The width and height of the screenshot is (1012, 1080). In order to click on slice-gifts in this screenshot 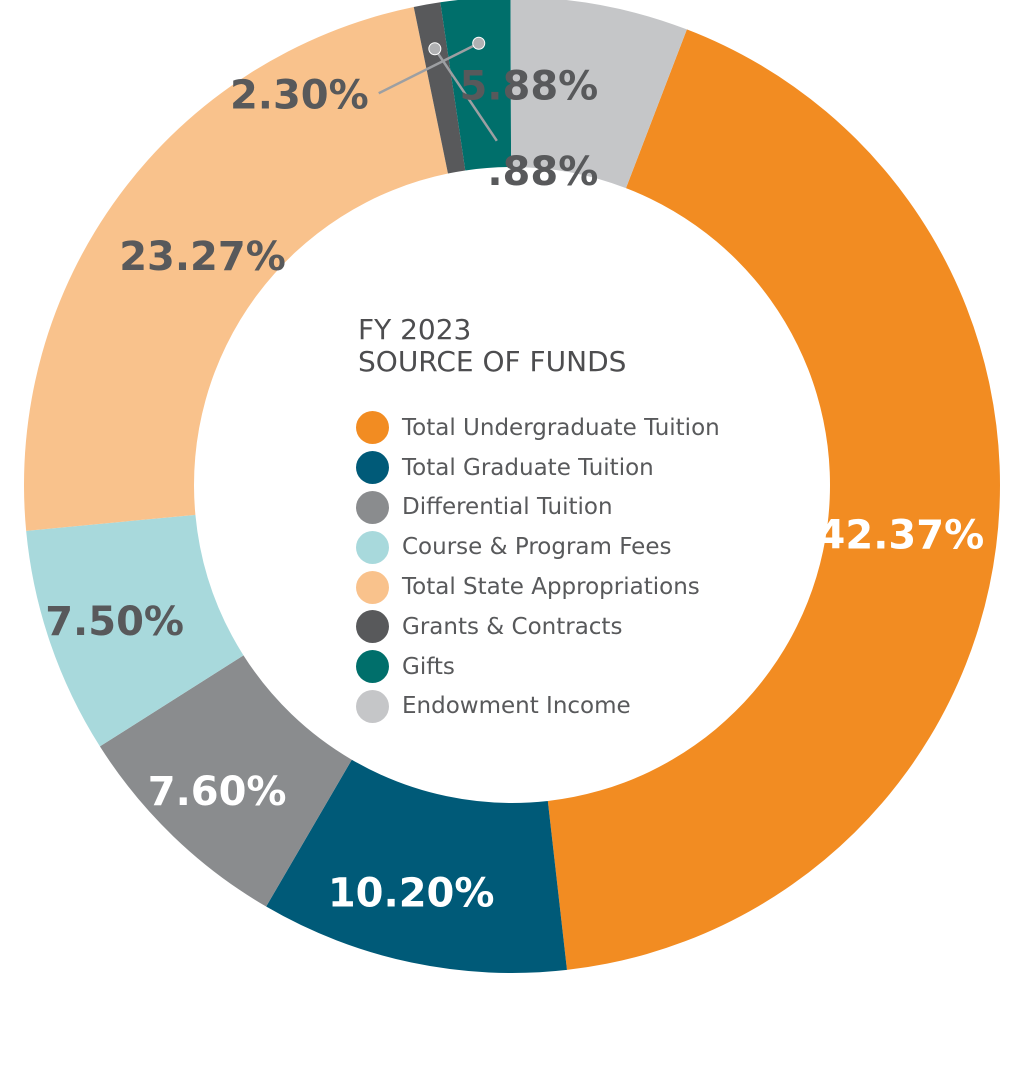, I will do `click(476, 85)`.